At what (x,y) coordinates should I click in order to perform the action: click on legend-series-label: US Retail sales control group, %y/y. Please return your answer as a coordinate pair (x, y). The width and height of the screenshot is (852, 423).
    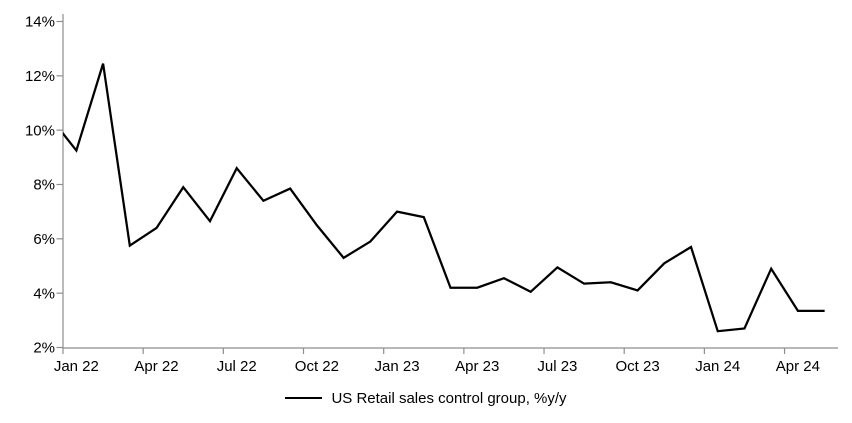
    Looking at the image, I should click on (449, 398).